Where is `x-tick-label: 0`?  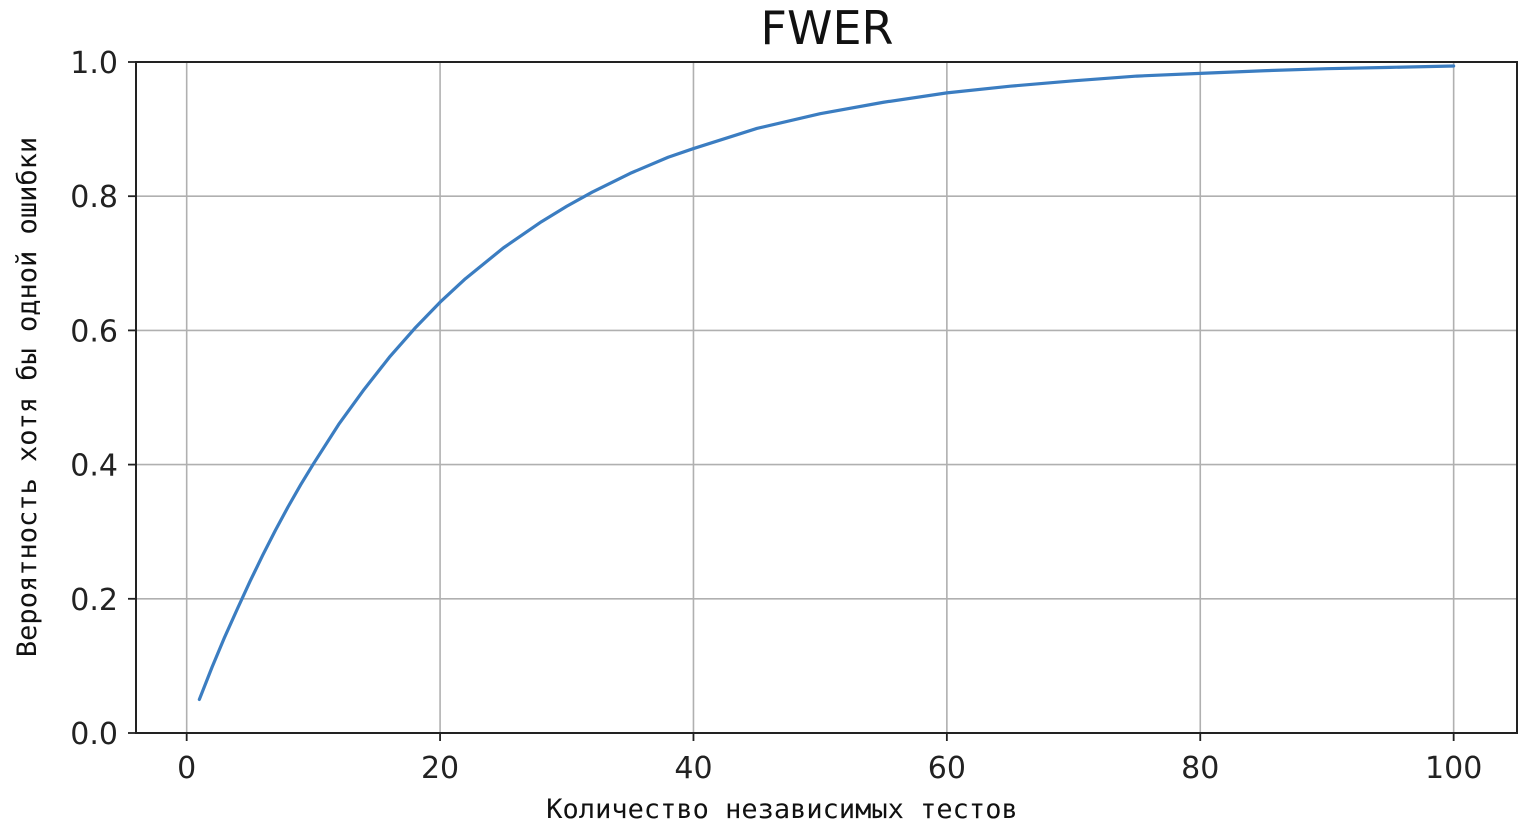 x-tick-label: 0 is located at coordinates (186, 768).